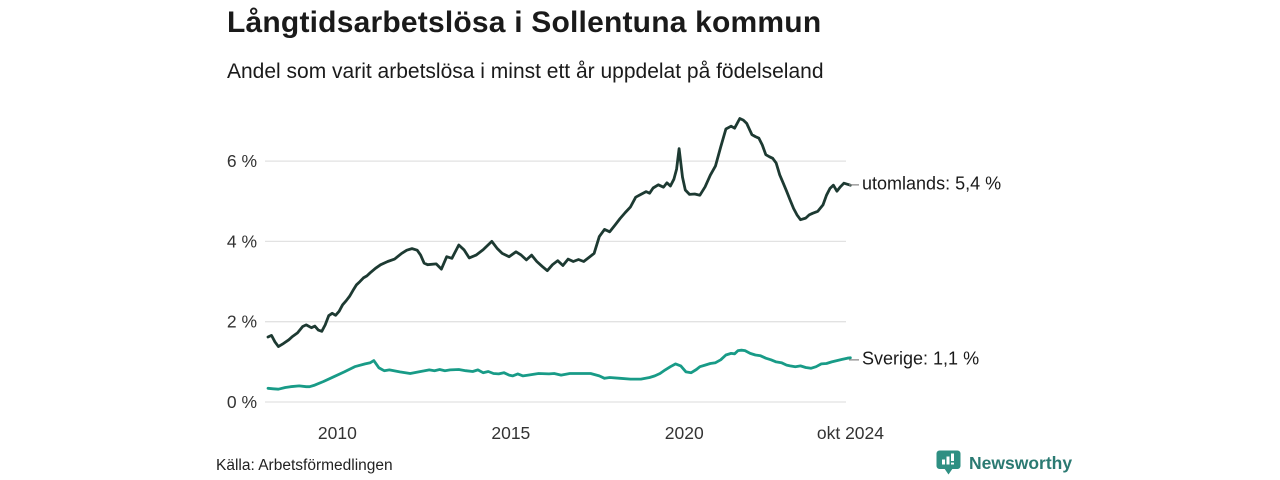  I want to click on x-tick-label: 2010, so click(337, 433).